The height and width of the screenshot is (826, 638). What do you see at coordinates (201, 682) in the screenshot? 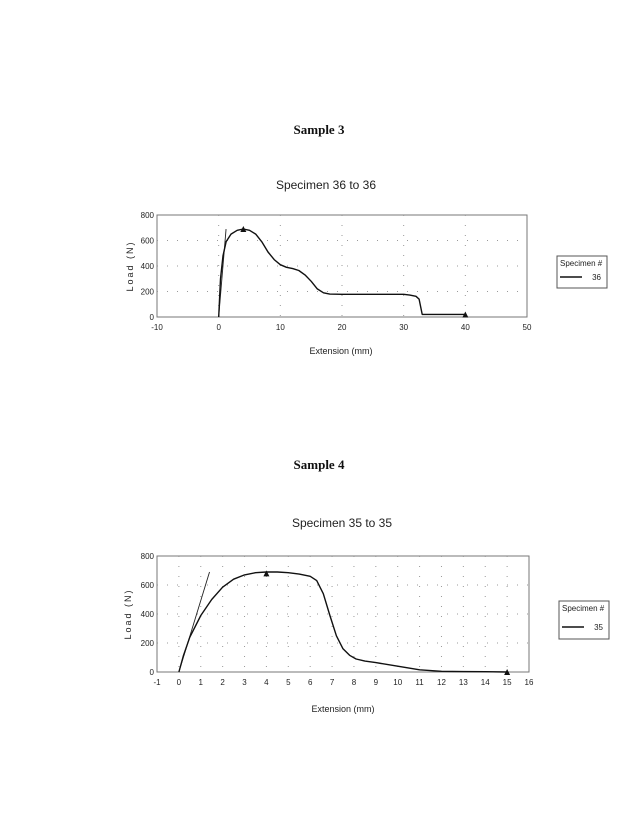
I see `x-tick-label: 1` at bounding box center [201, 682].